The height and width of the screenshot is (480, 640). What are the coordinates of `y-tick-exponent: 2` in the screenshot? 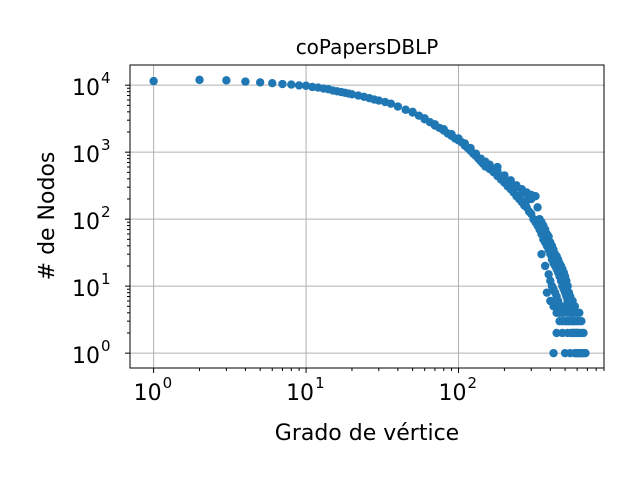 It's located at (106, 212).